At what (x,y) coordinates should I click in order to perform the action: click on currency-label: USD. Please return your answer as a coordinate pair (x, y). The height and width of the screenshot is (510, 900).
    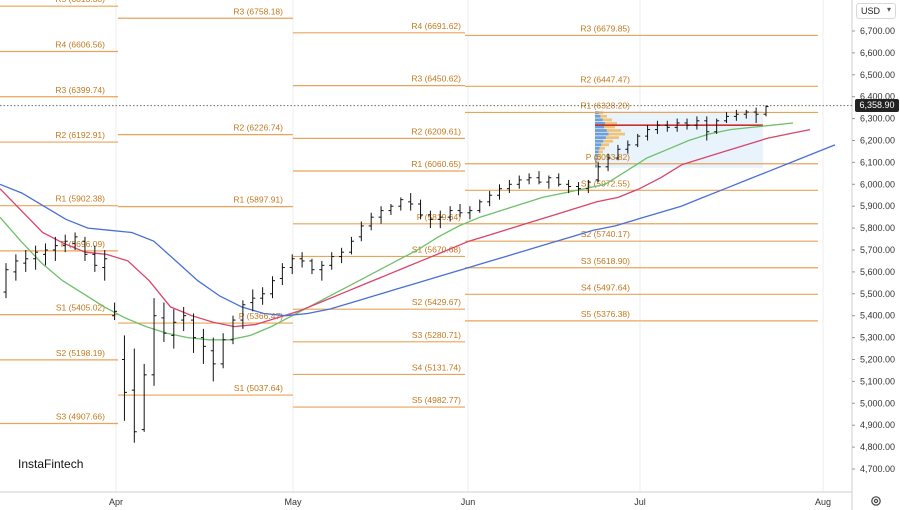
    Looking at the image, I should click on (871, 11).